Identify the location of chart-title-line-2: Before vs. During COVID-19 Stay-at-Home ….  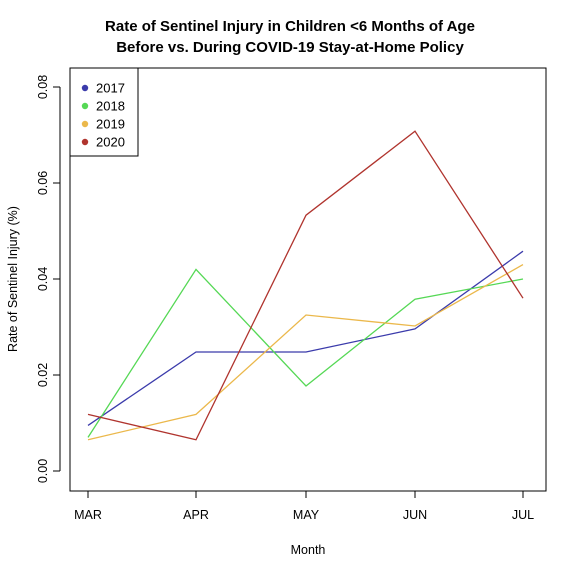
(290, 47).